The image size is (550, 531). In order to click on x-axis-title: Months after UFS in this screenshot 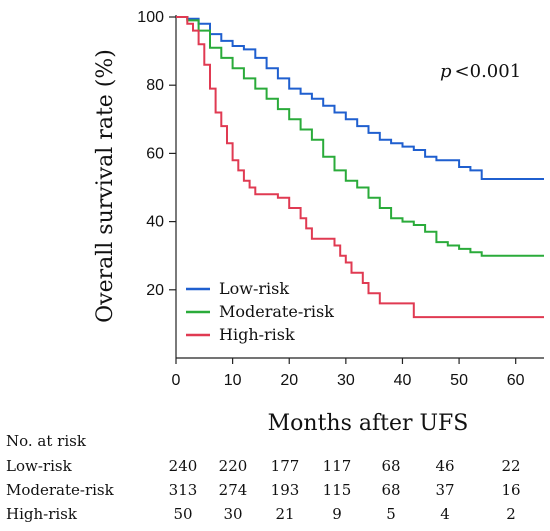, I will do `click(368, 423)`.